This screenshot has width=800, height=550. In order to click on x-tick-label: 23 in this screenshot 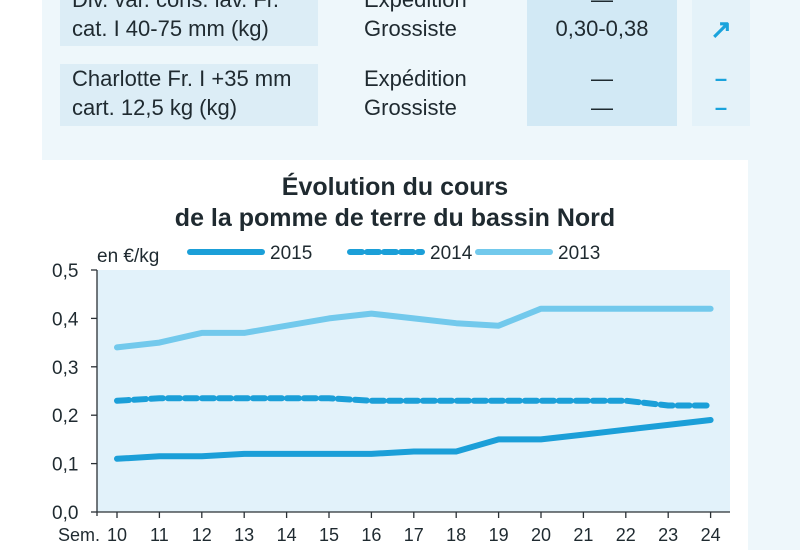, I will do `click(668, 535)`.